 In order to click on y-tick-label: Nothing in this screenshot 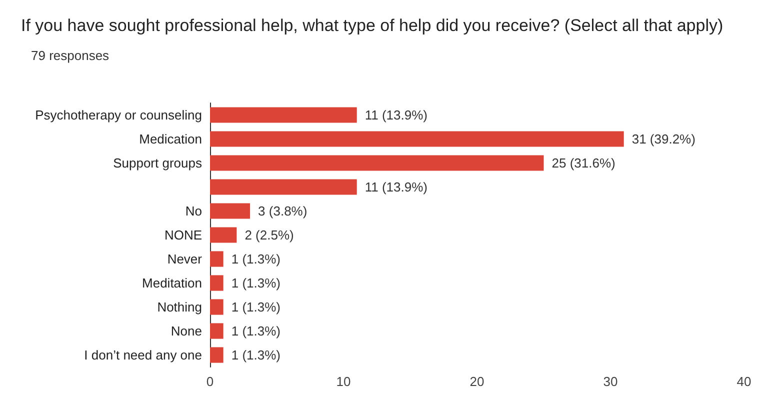, I will do `click(179, 307)`.